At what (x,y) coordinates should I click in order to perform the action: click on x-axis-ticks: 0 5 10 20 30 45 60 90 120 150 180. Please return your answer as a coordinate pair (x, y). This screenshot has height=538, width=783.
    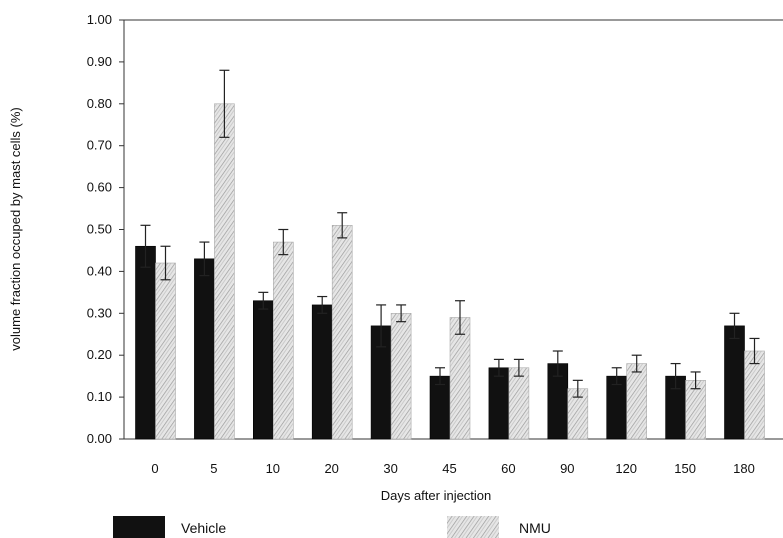
    Looking at the image, I should click on (452, 468).